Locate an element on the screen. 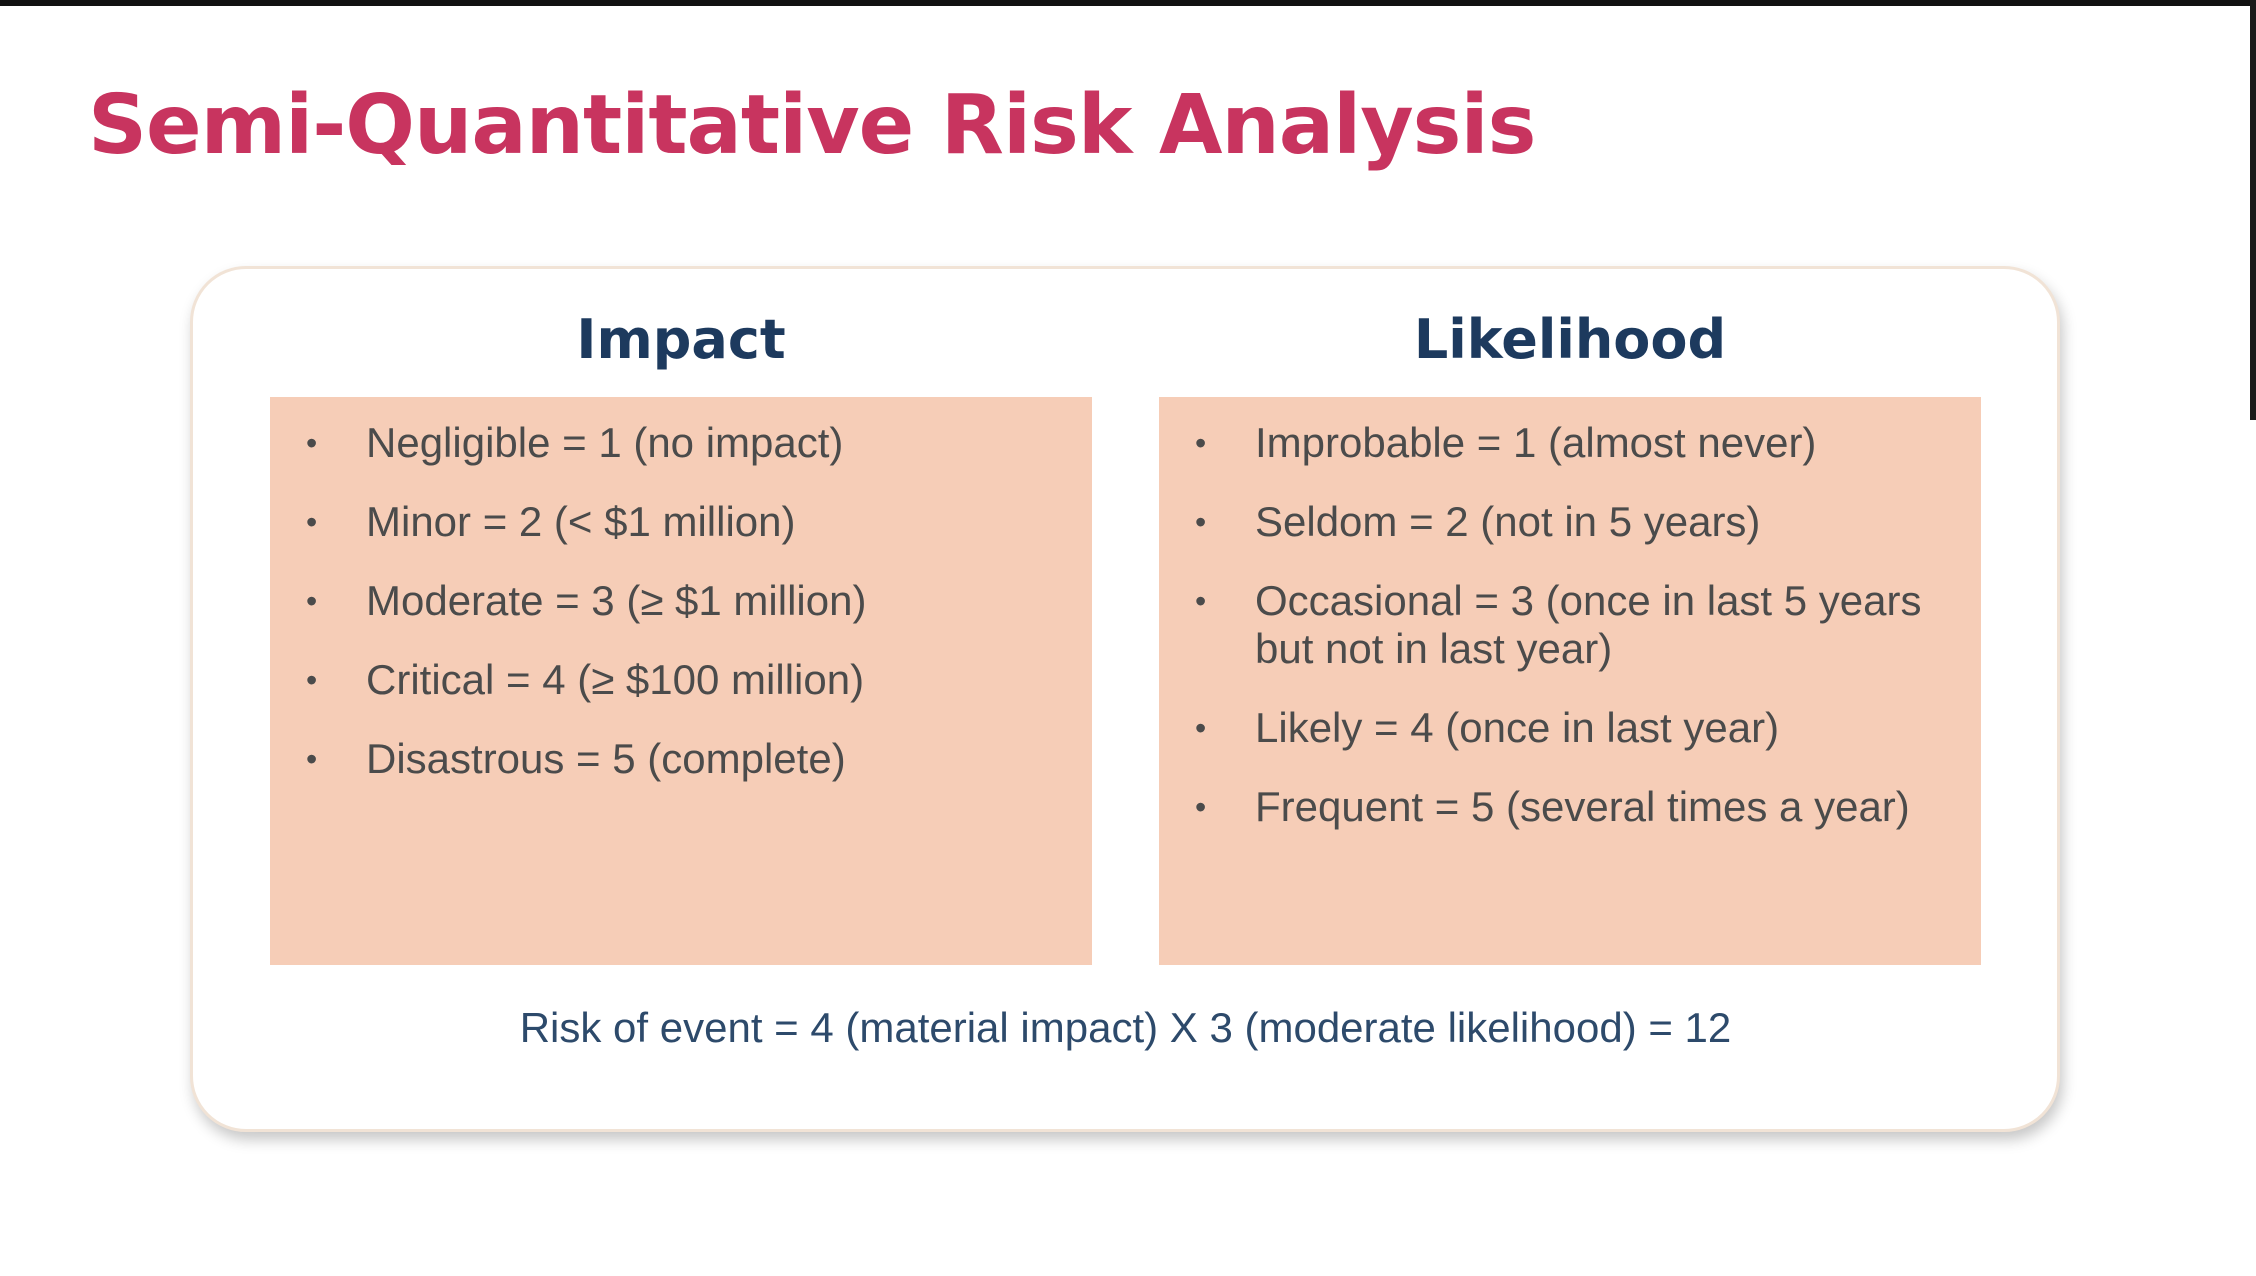 Image resolution: width=2256 pixels, height=1276 pixels. impact-item-disastrous: • Disastrous = 5 (complete) is located at coordinates (666, 759).